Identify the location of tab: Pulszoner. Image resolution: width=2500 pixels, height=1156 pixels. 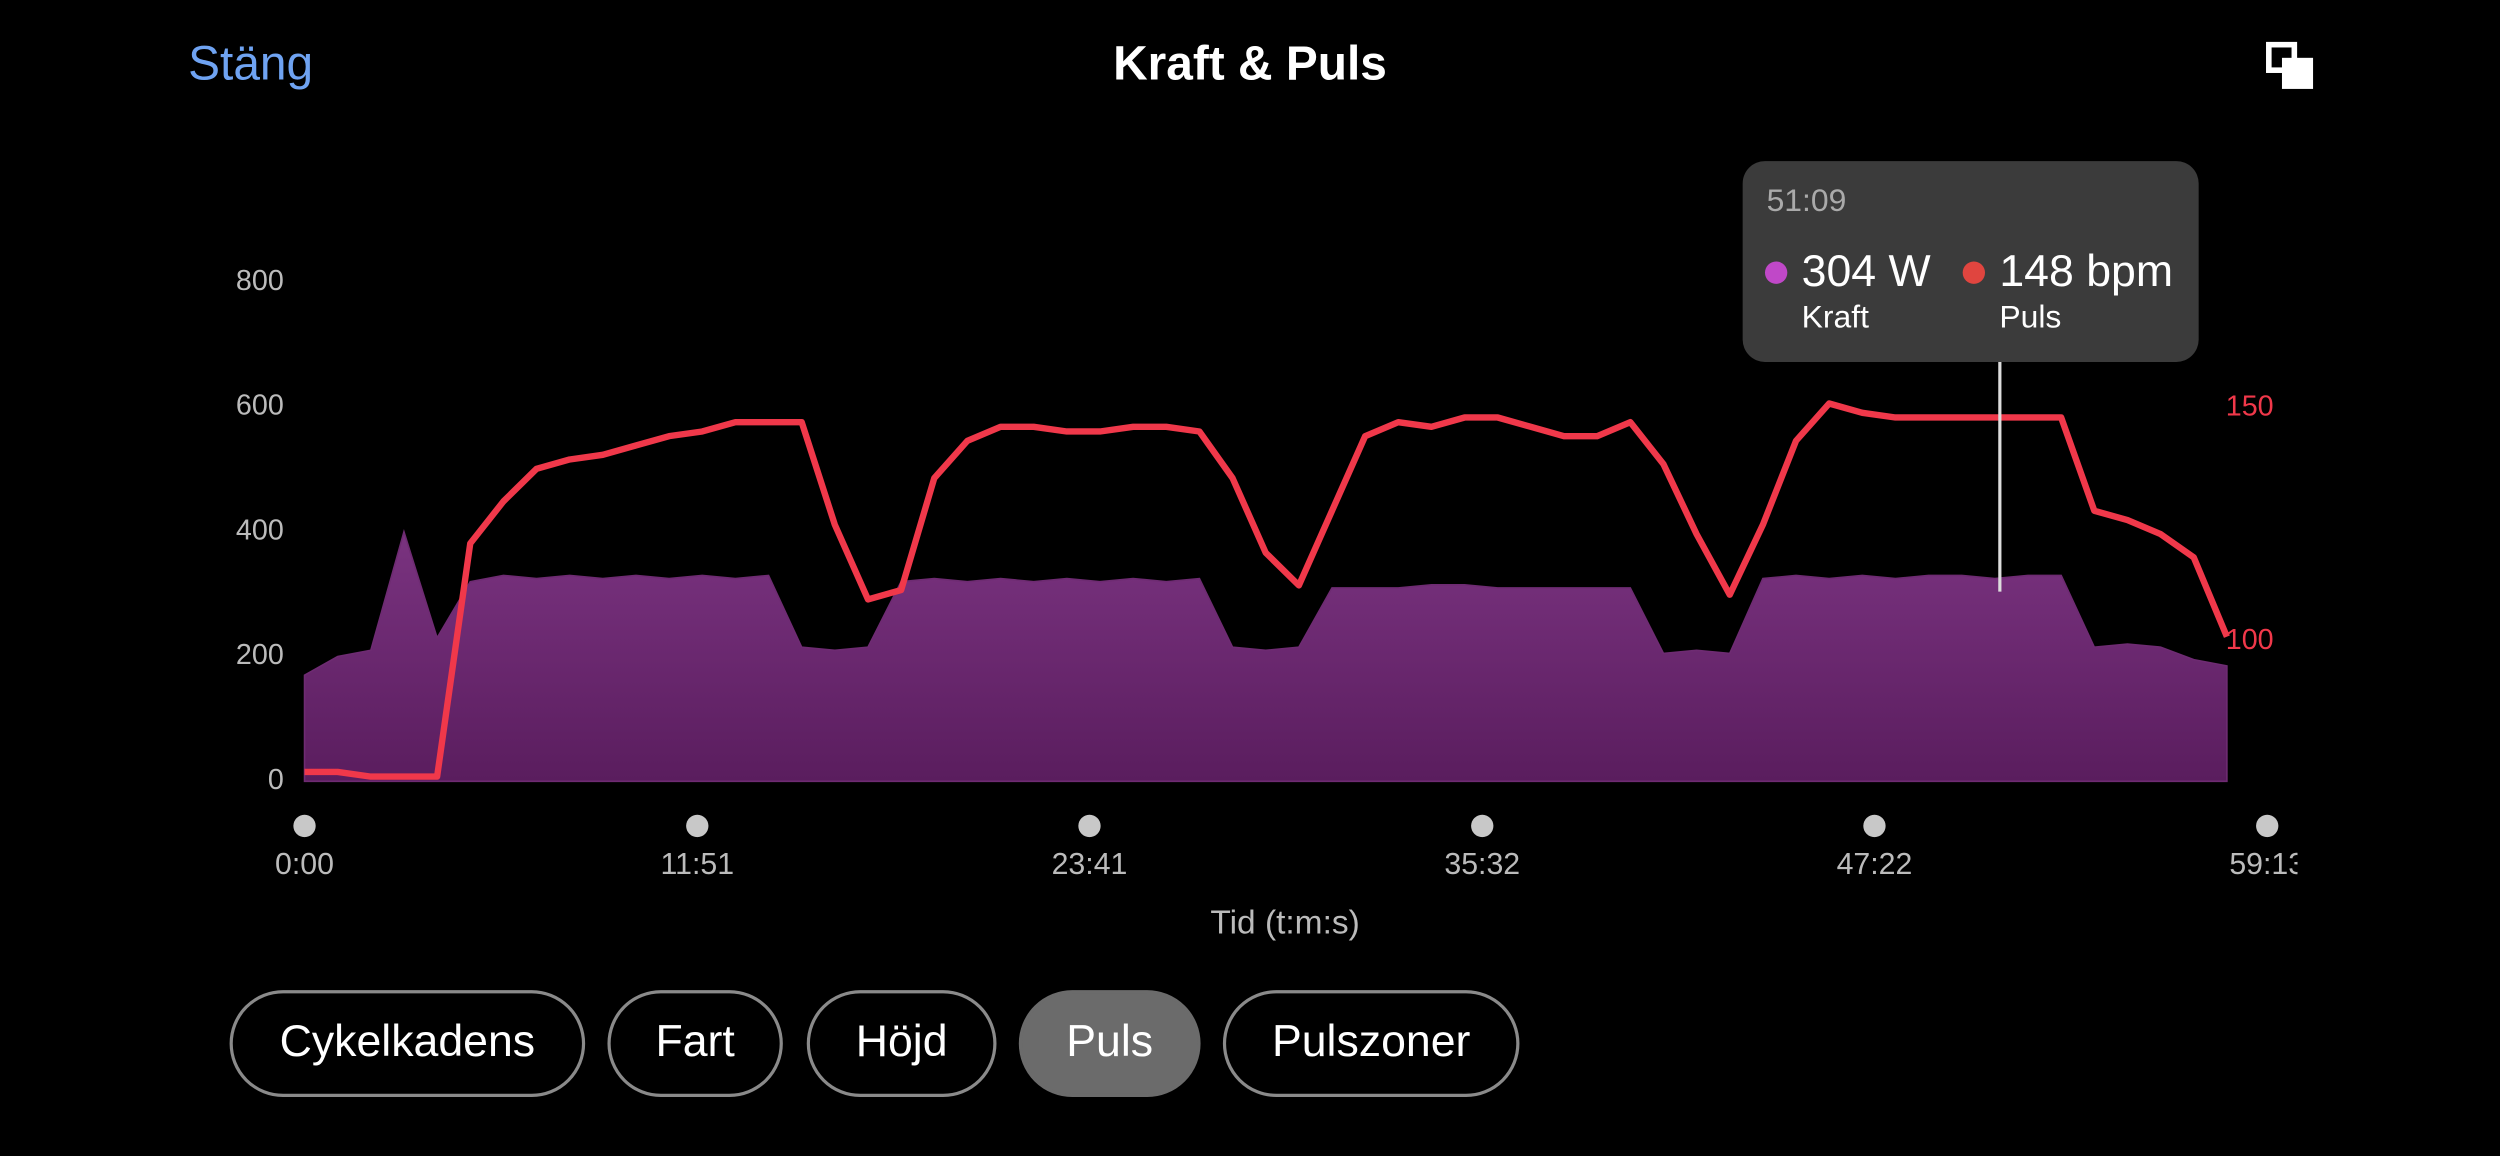
(1371, 1043).